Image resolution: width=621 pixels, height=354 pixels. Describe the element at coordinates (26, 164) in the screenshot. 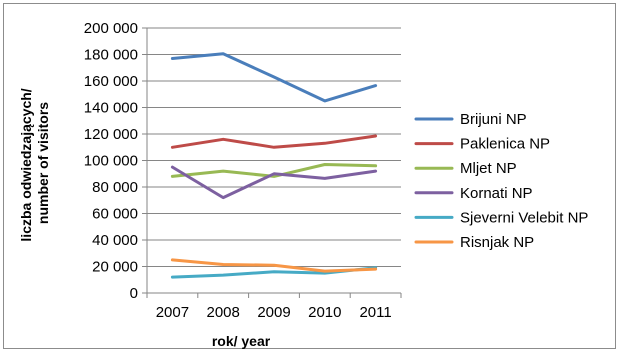

I see `y-axis-title-line-1: liczba odwiedzających/` at that location.